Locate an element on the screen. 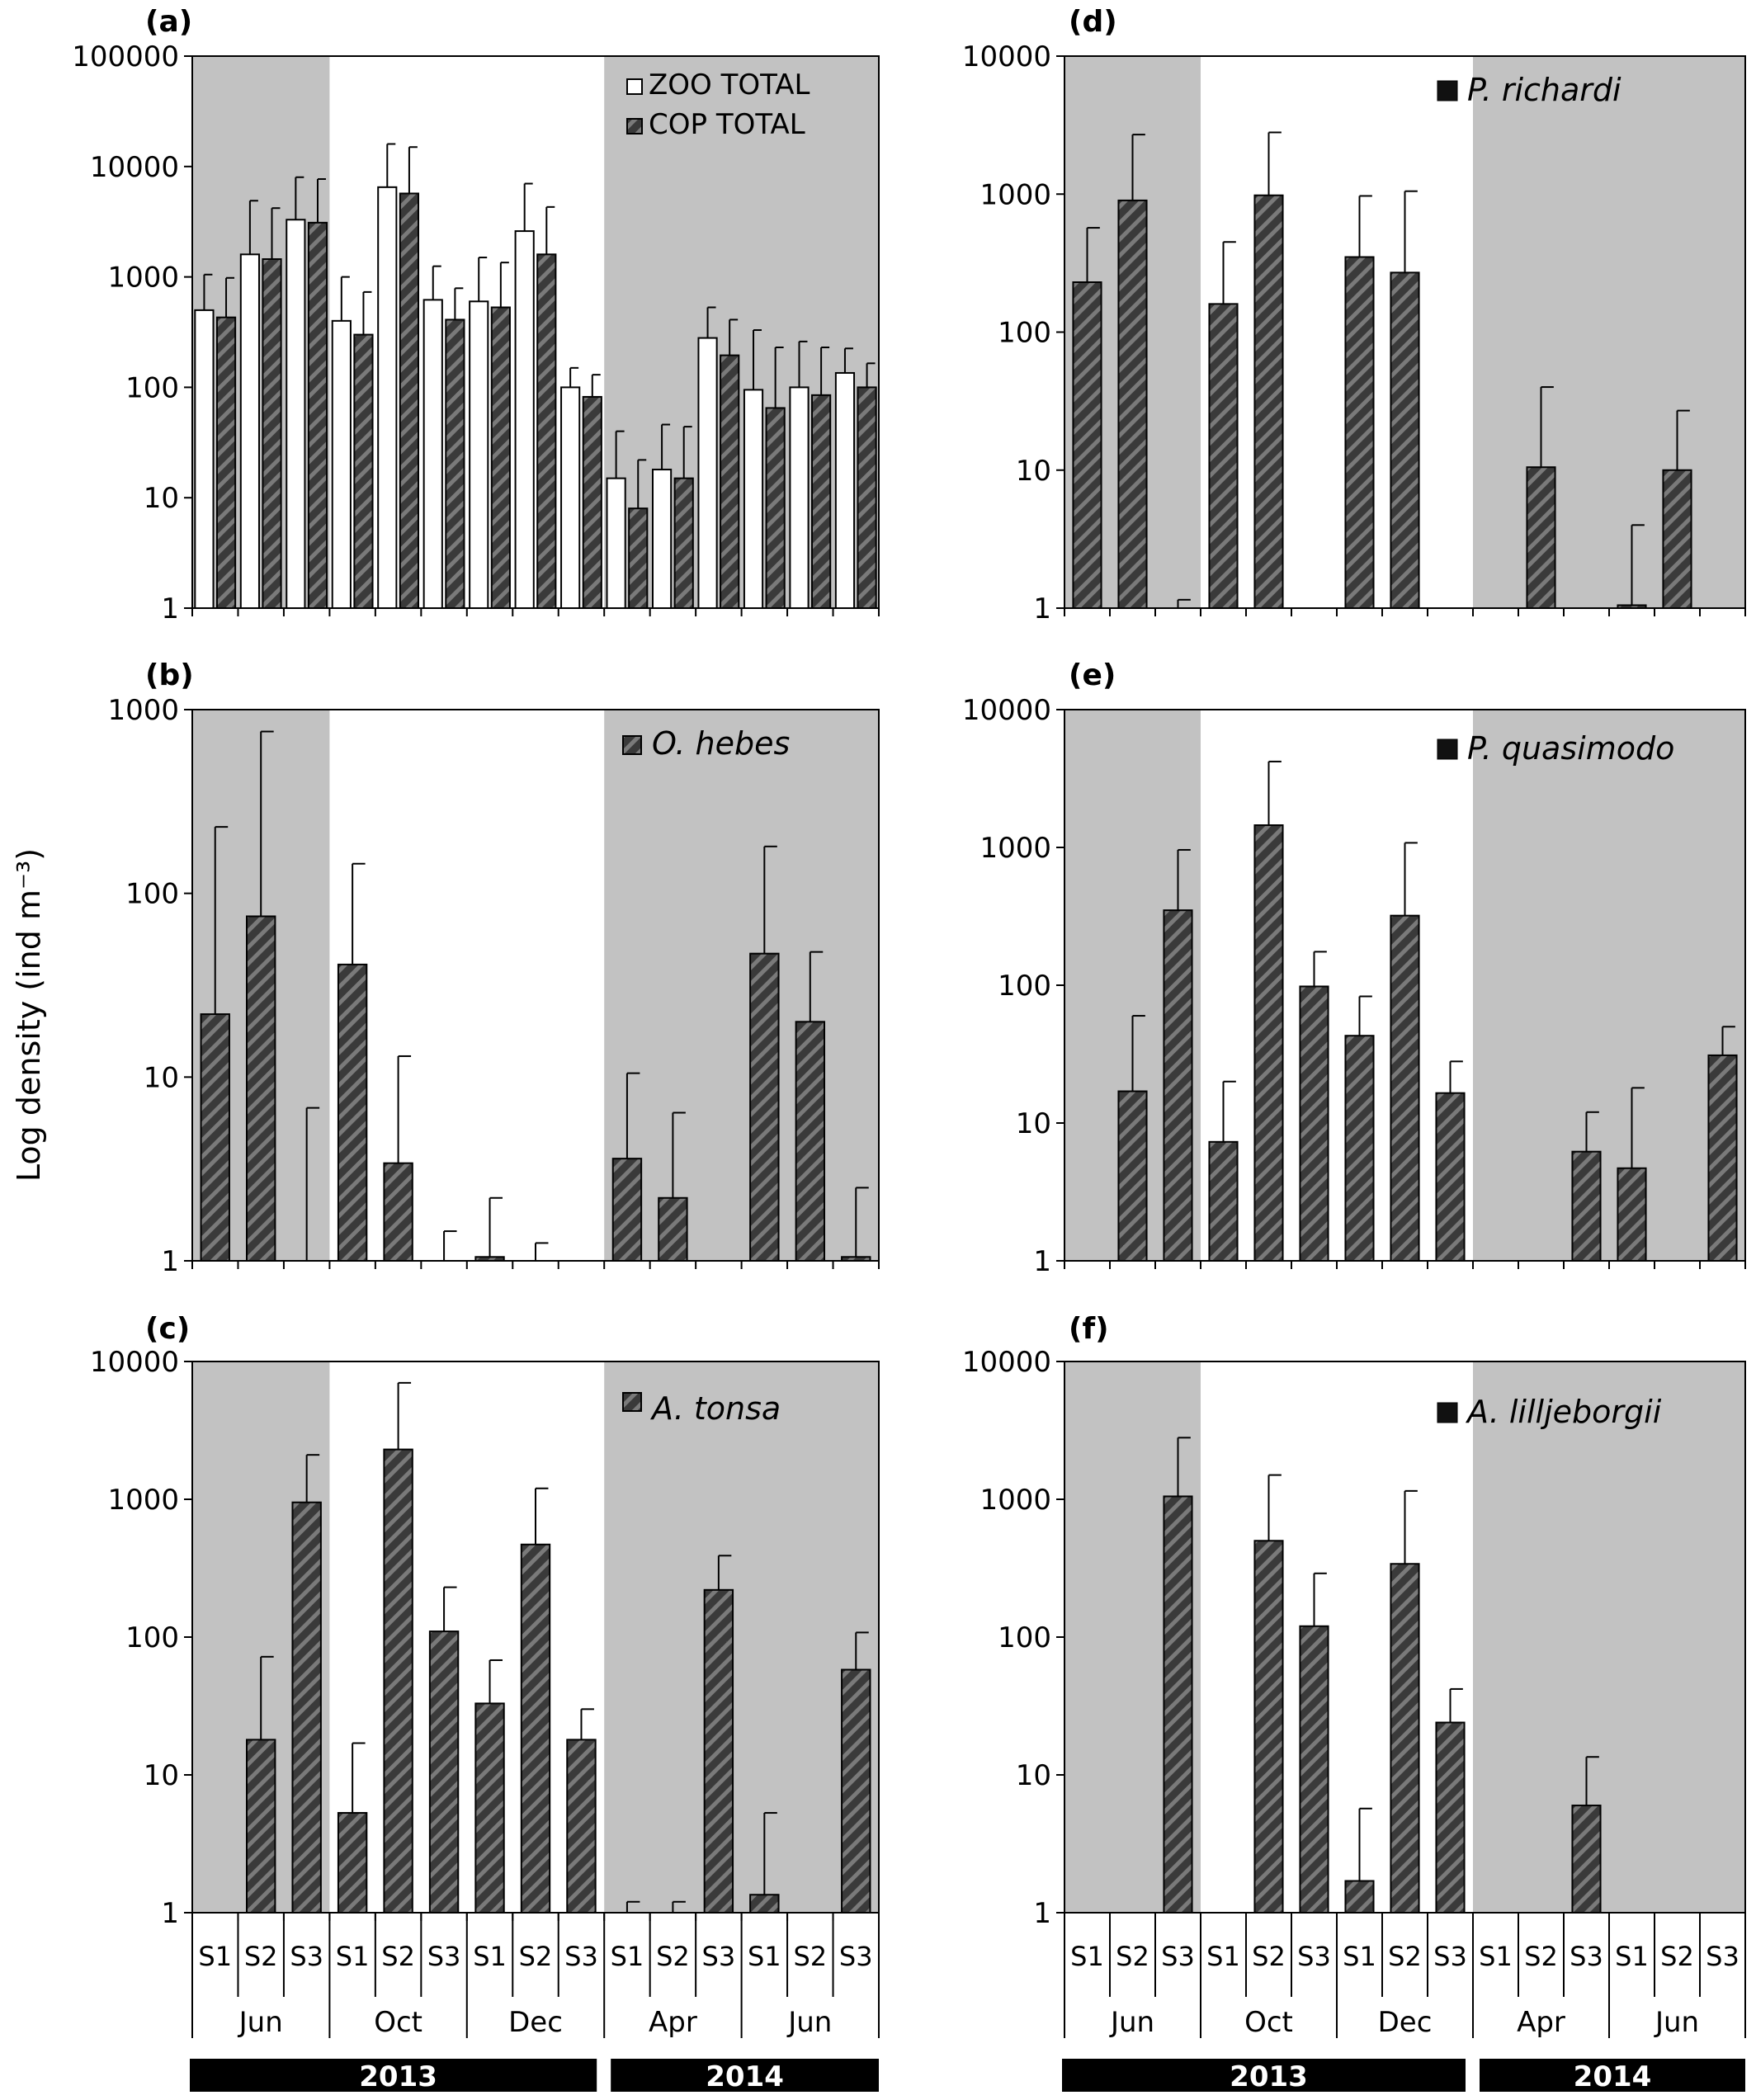  legend-label-p-richardi: P. richardi is located at coordinates (1544, 90).